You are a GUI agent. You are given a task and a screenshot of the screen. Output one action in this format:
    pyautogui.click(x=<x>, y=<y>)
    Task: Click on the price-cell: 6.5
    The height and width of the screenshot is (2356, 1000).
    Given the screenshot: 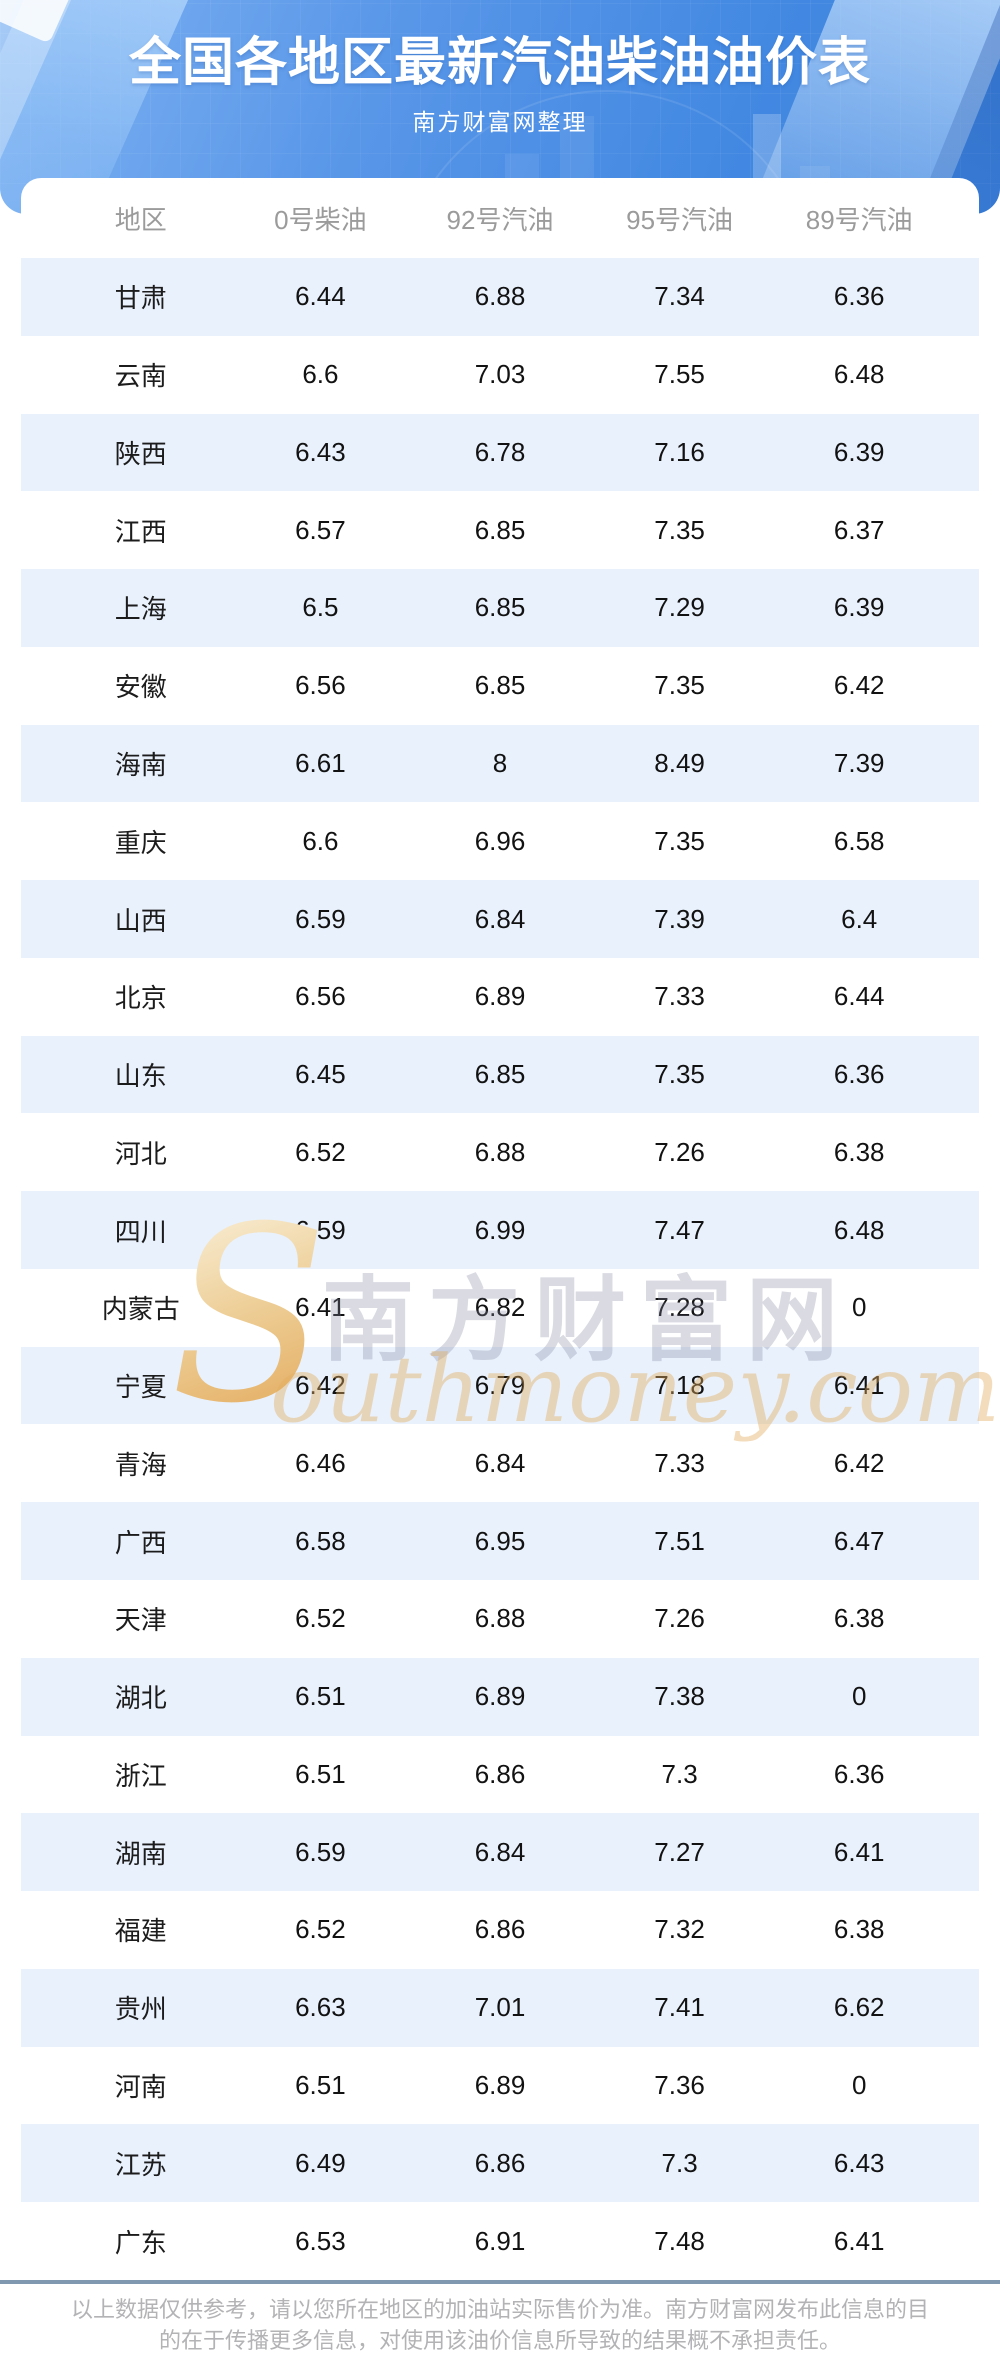 What is the action you would take?
    pyautogui.click(x=320, y=607)
    